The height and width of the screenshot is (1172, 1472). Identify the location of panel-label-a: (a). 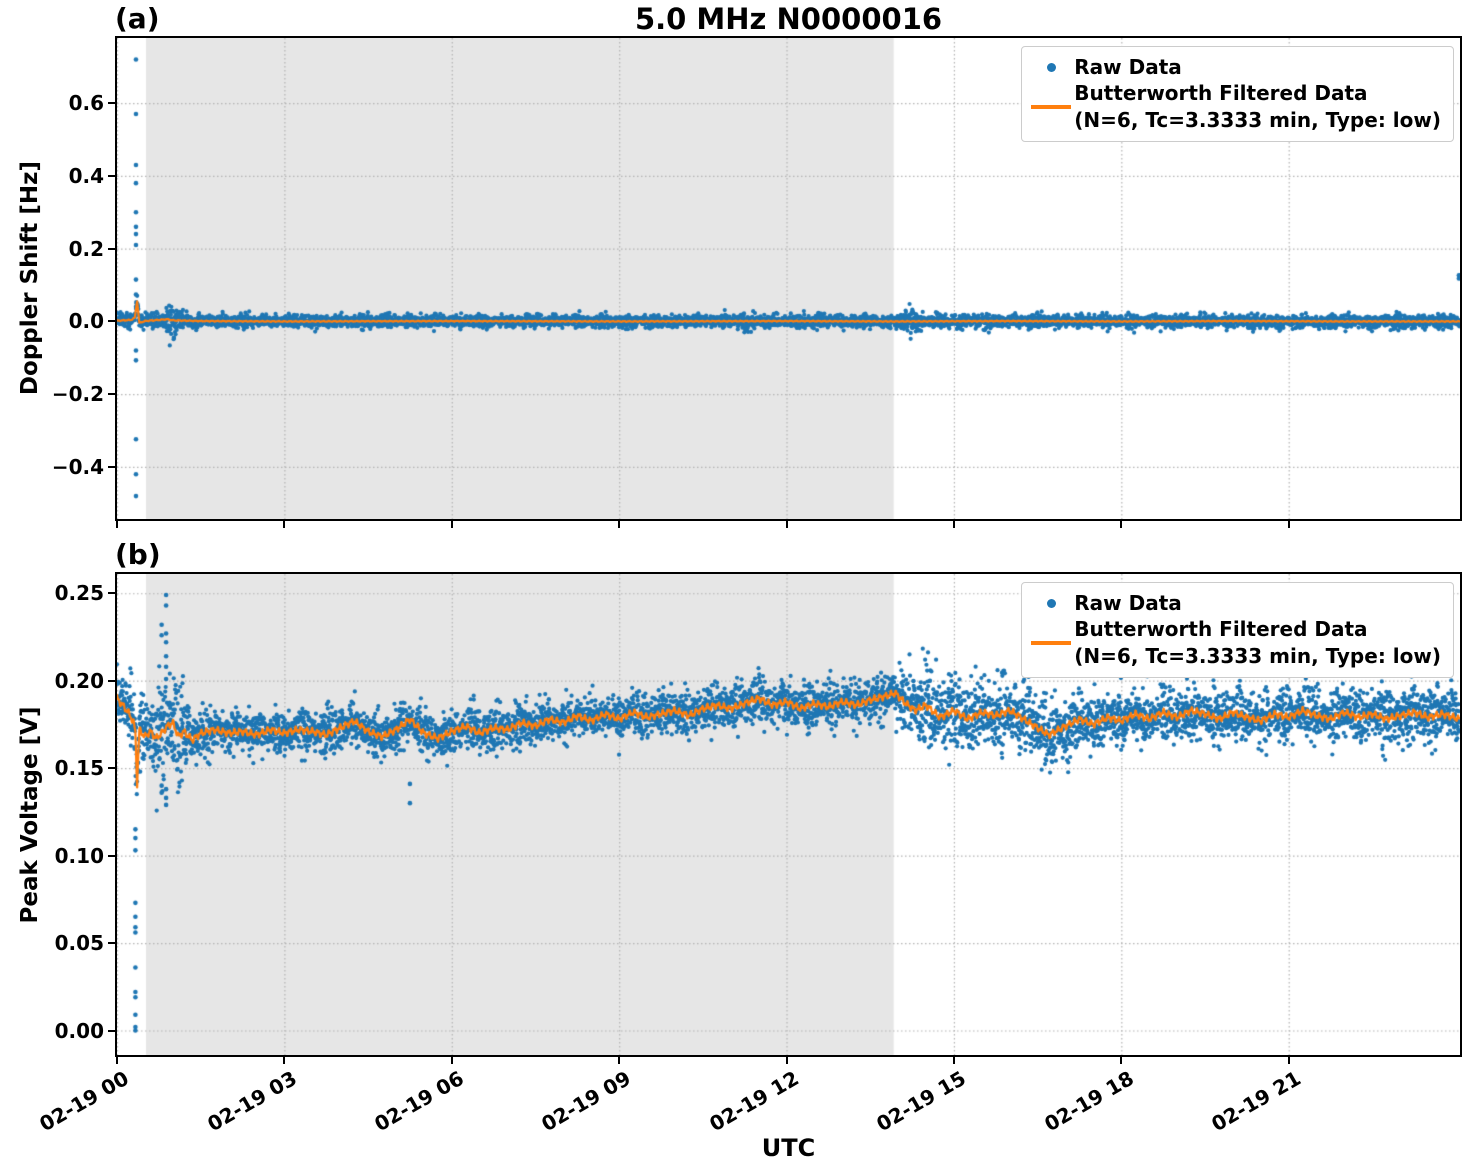
(137, 18).